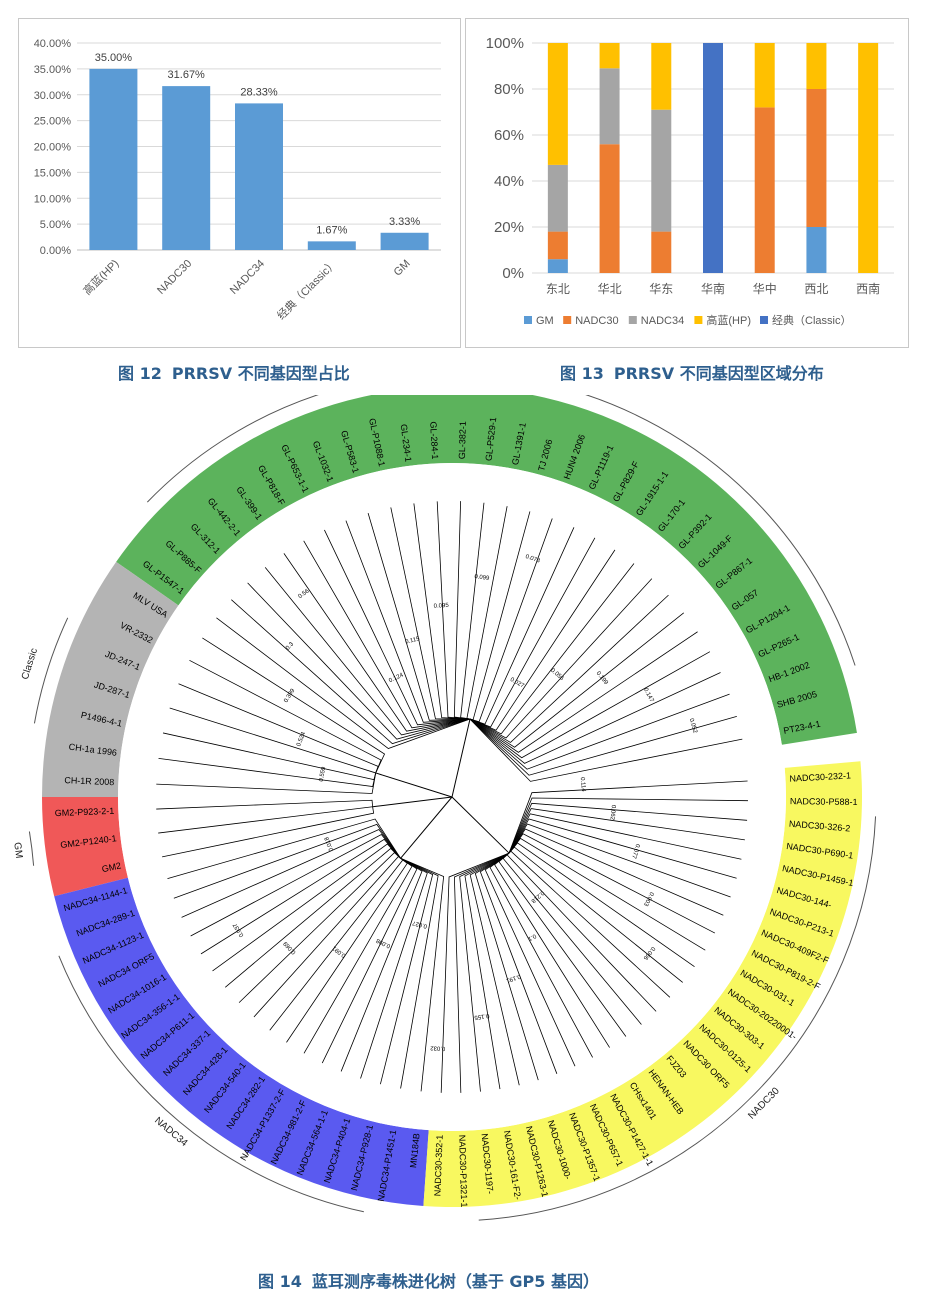 The height and width of the screenshot is (1294, 936). I want to click on data-label: 31.67%, so click(187, 75).